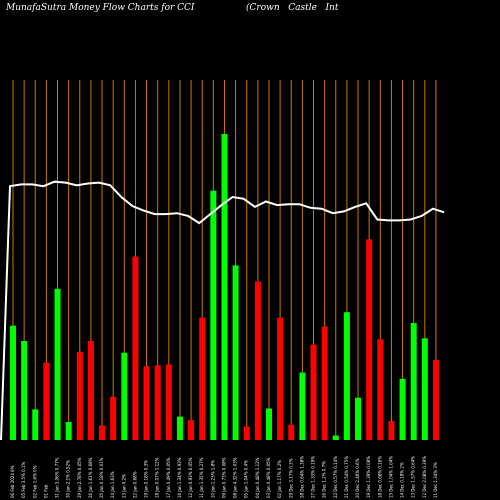 This screenshot has width=500, height=500. I want to click on x-tick-label: 13 Dec 1.57% 0.64%, so click(413, 477).